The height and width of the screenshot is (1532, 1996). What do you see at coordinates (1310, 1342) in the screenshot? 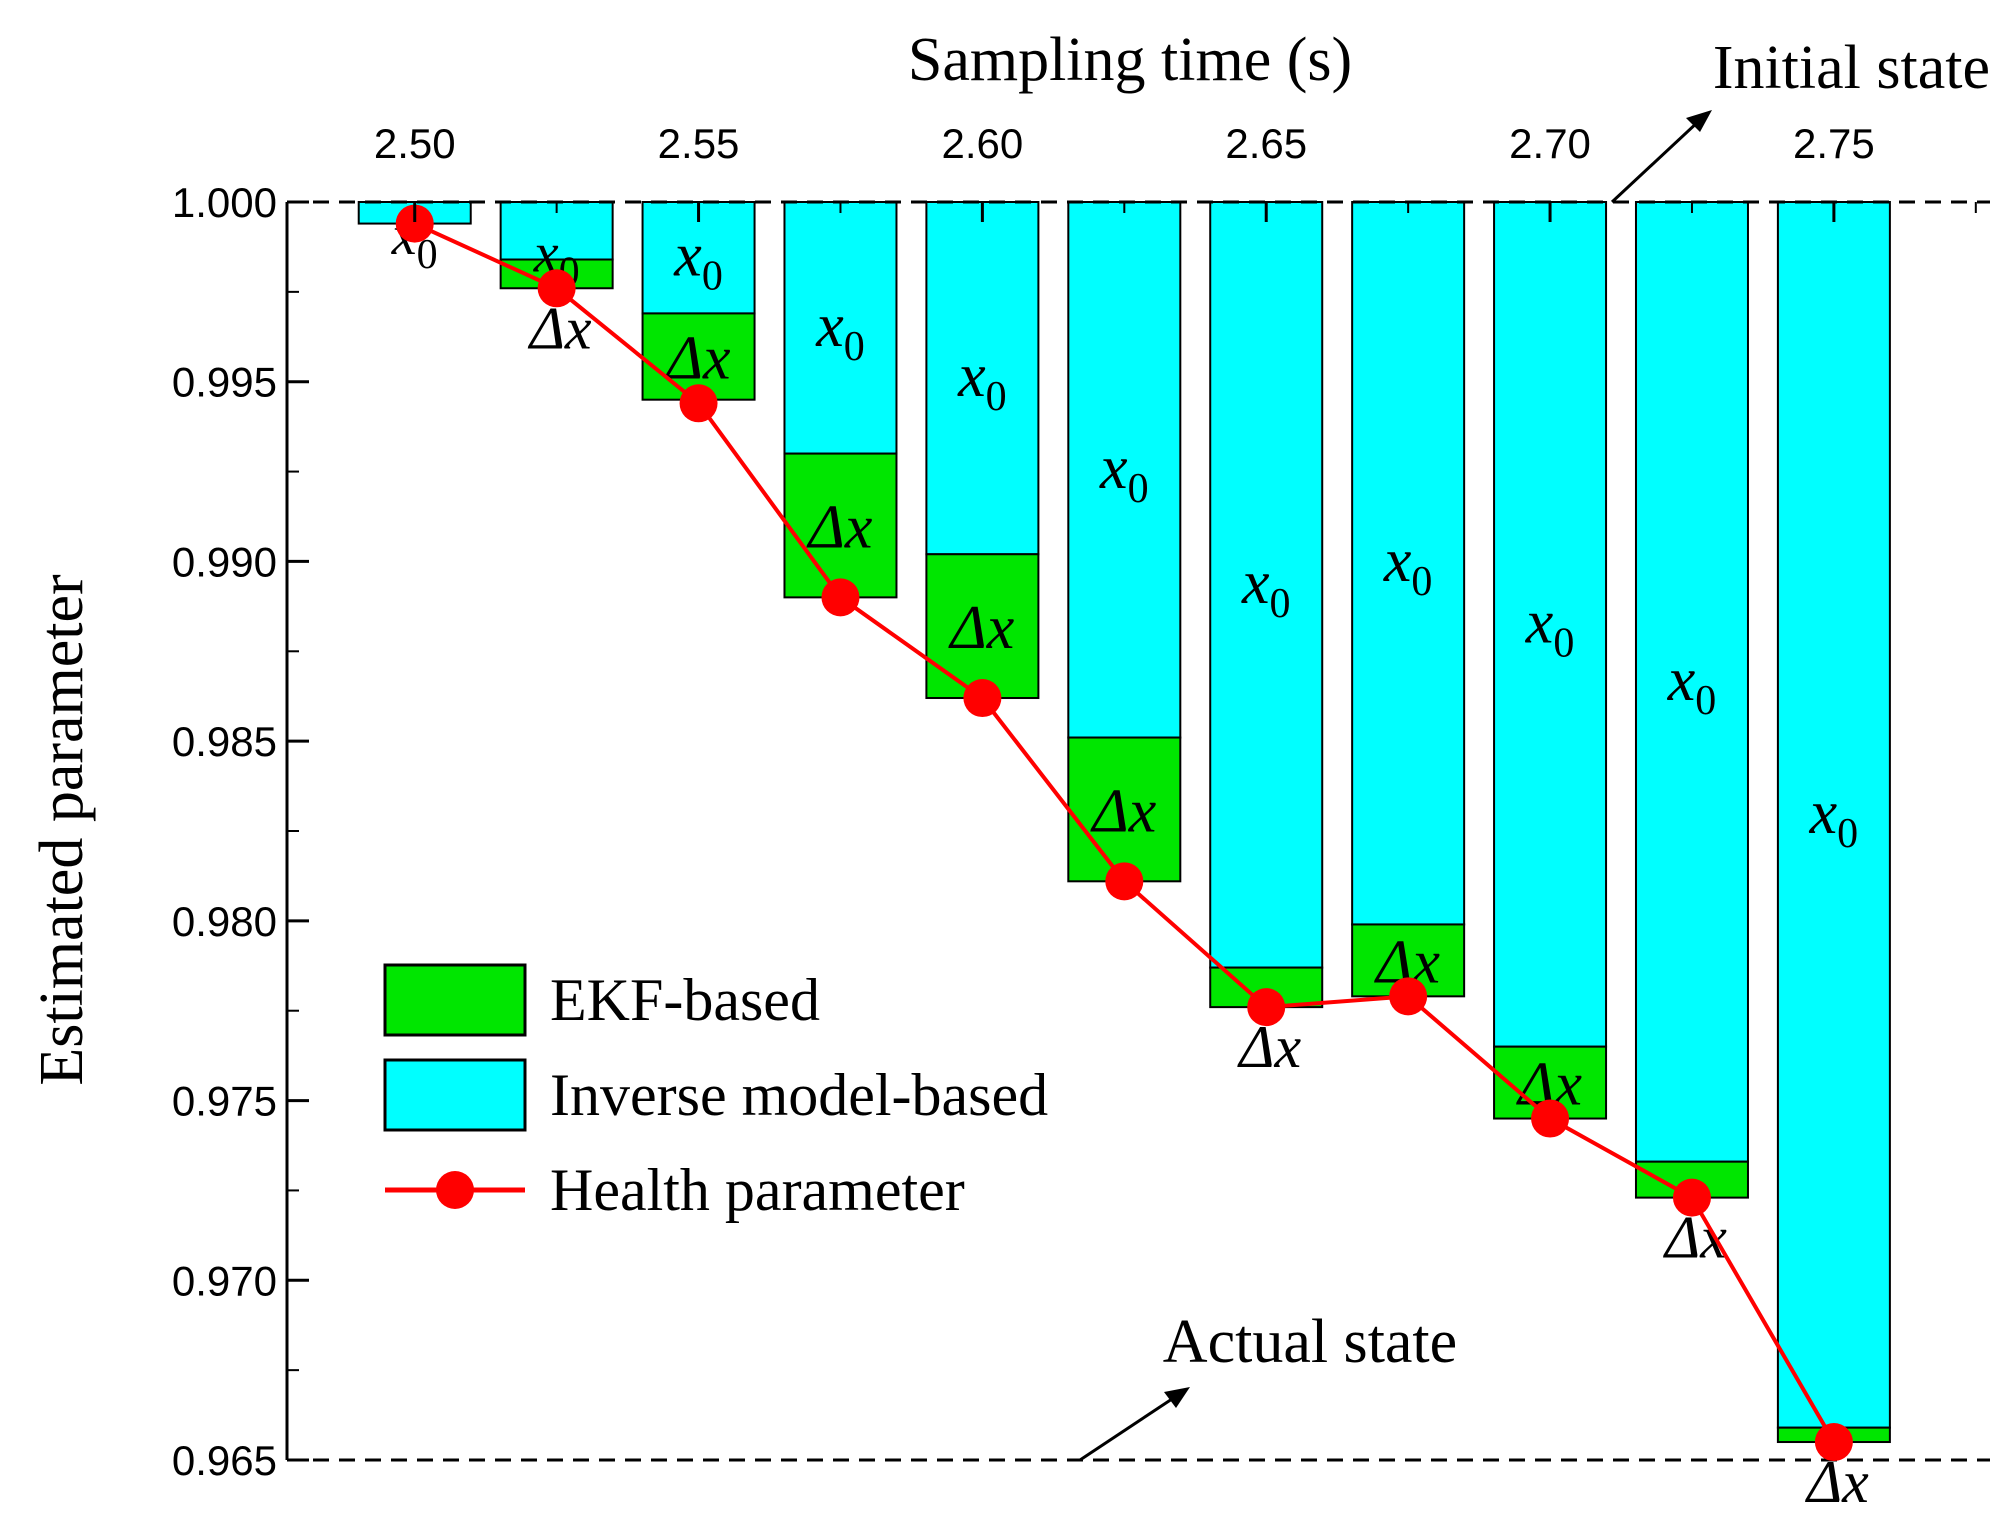
I see `actual-state-label: Actual state` at bounding box center [1310, 1342].